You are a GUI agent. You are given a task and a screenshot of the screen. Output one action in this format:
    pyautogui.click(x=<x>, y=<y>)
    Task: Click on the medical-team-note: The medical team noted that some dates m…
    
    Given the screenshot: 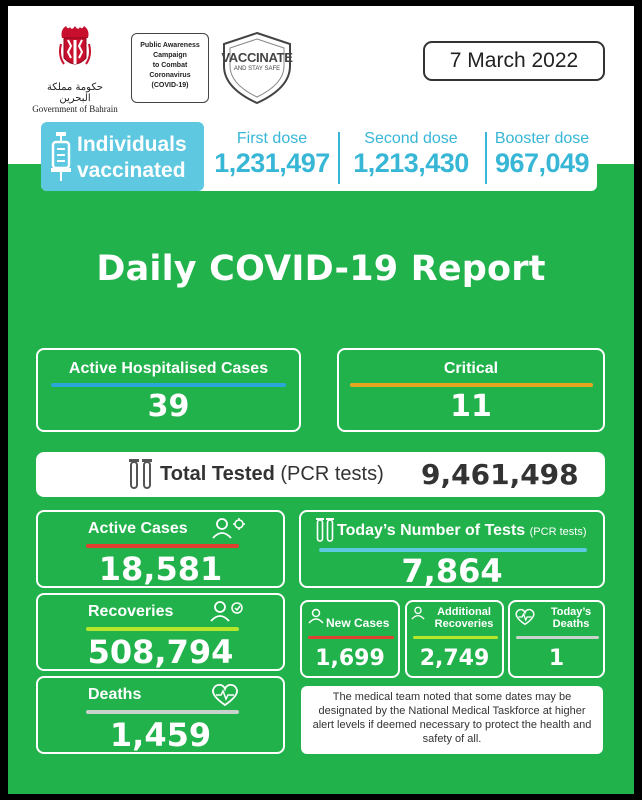 What is the action you would take?
    pyautogui.click(x=452, y=720)
    